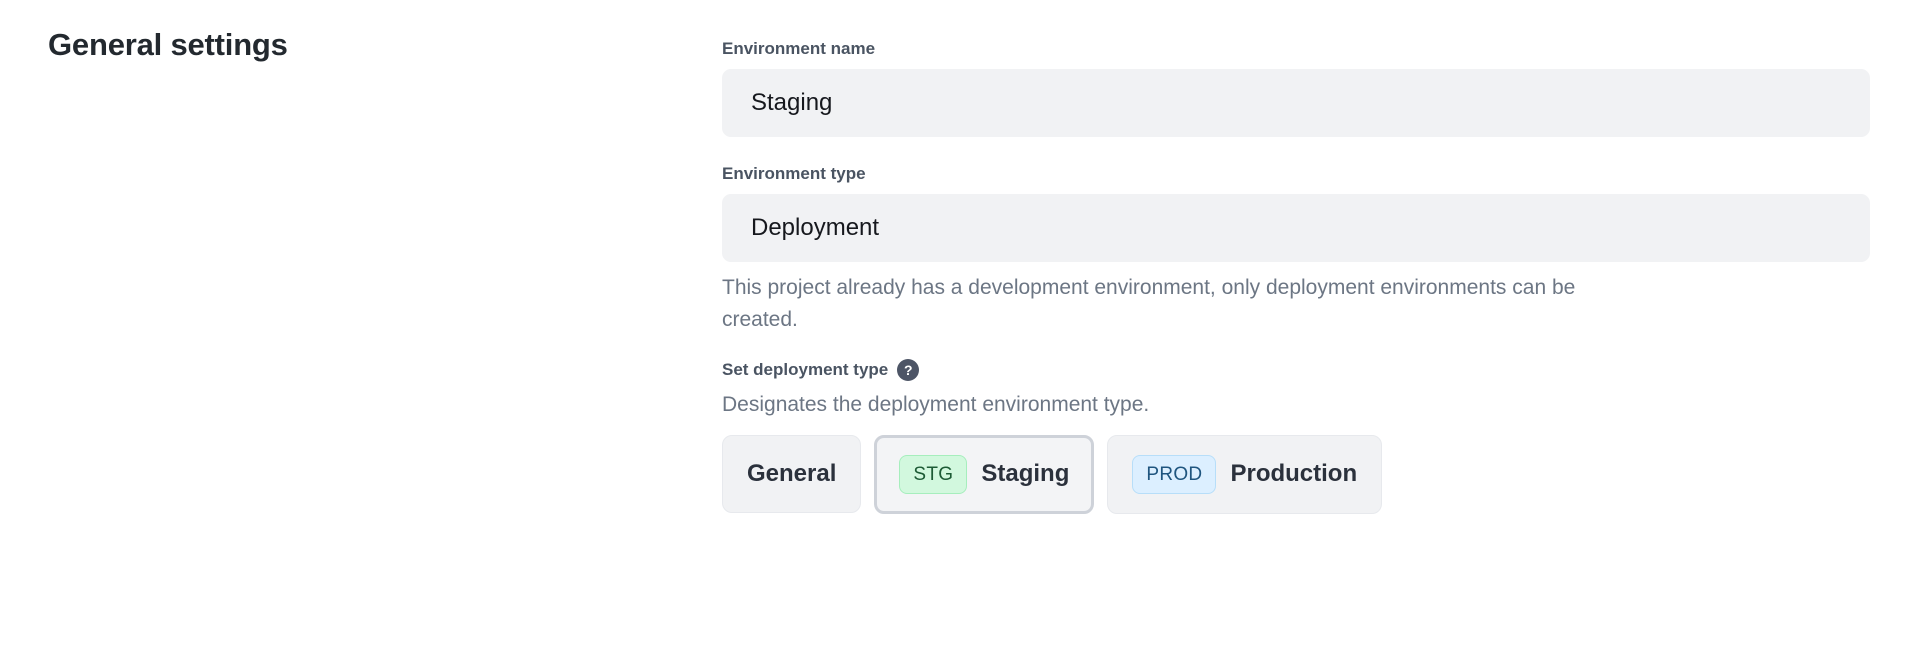 The height and width of the screenshot is (652, 1916). I want to click on deployment-type-option-staging: STG Staging, so click(984, 474).